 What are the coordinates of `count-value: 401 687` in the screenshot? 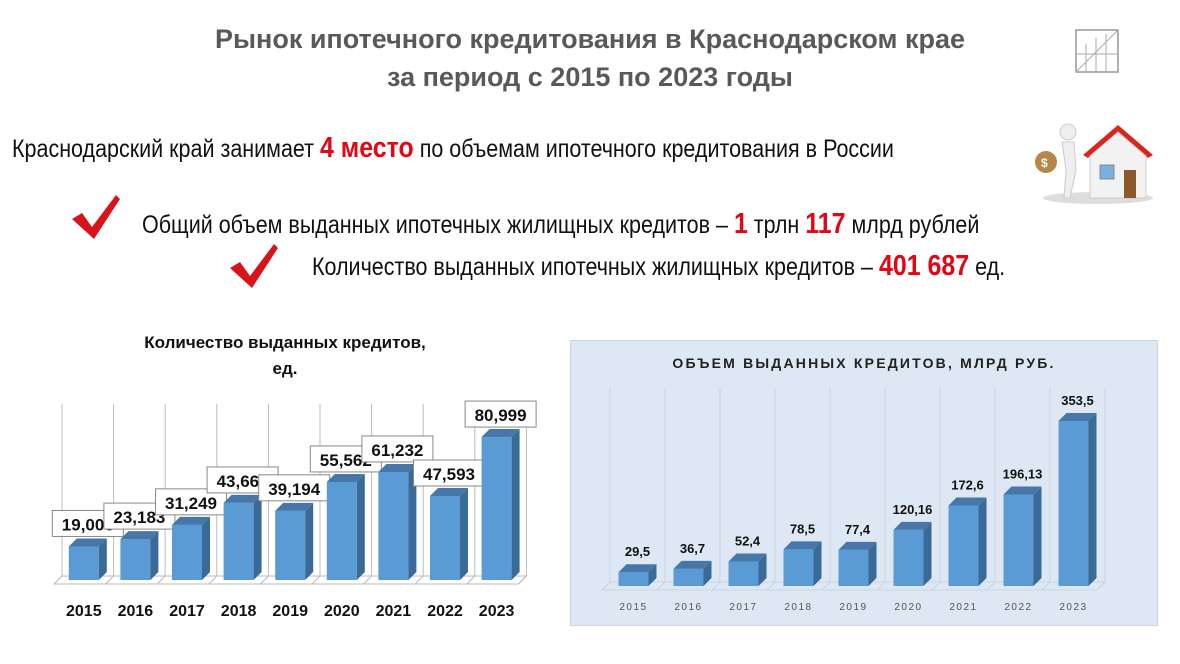 It's located at (924, 266).